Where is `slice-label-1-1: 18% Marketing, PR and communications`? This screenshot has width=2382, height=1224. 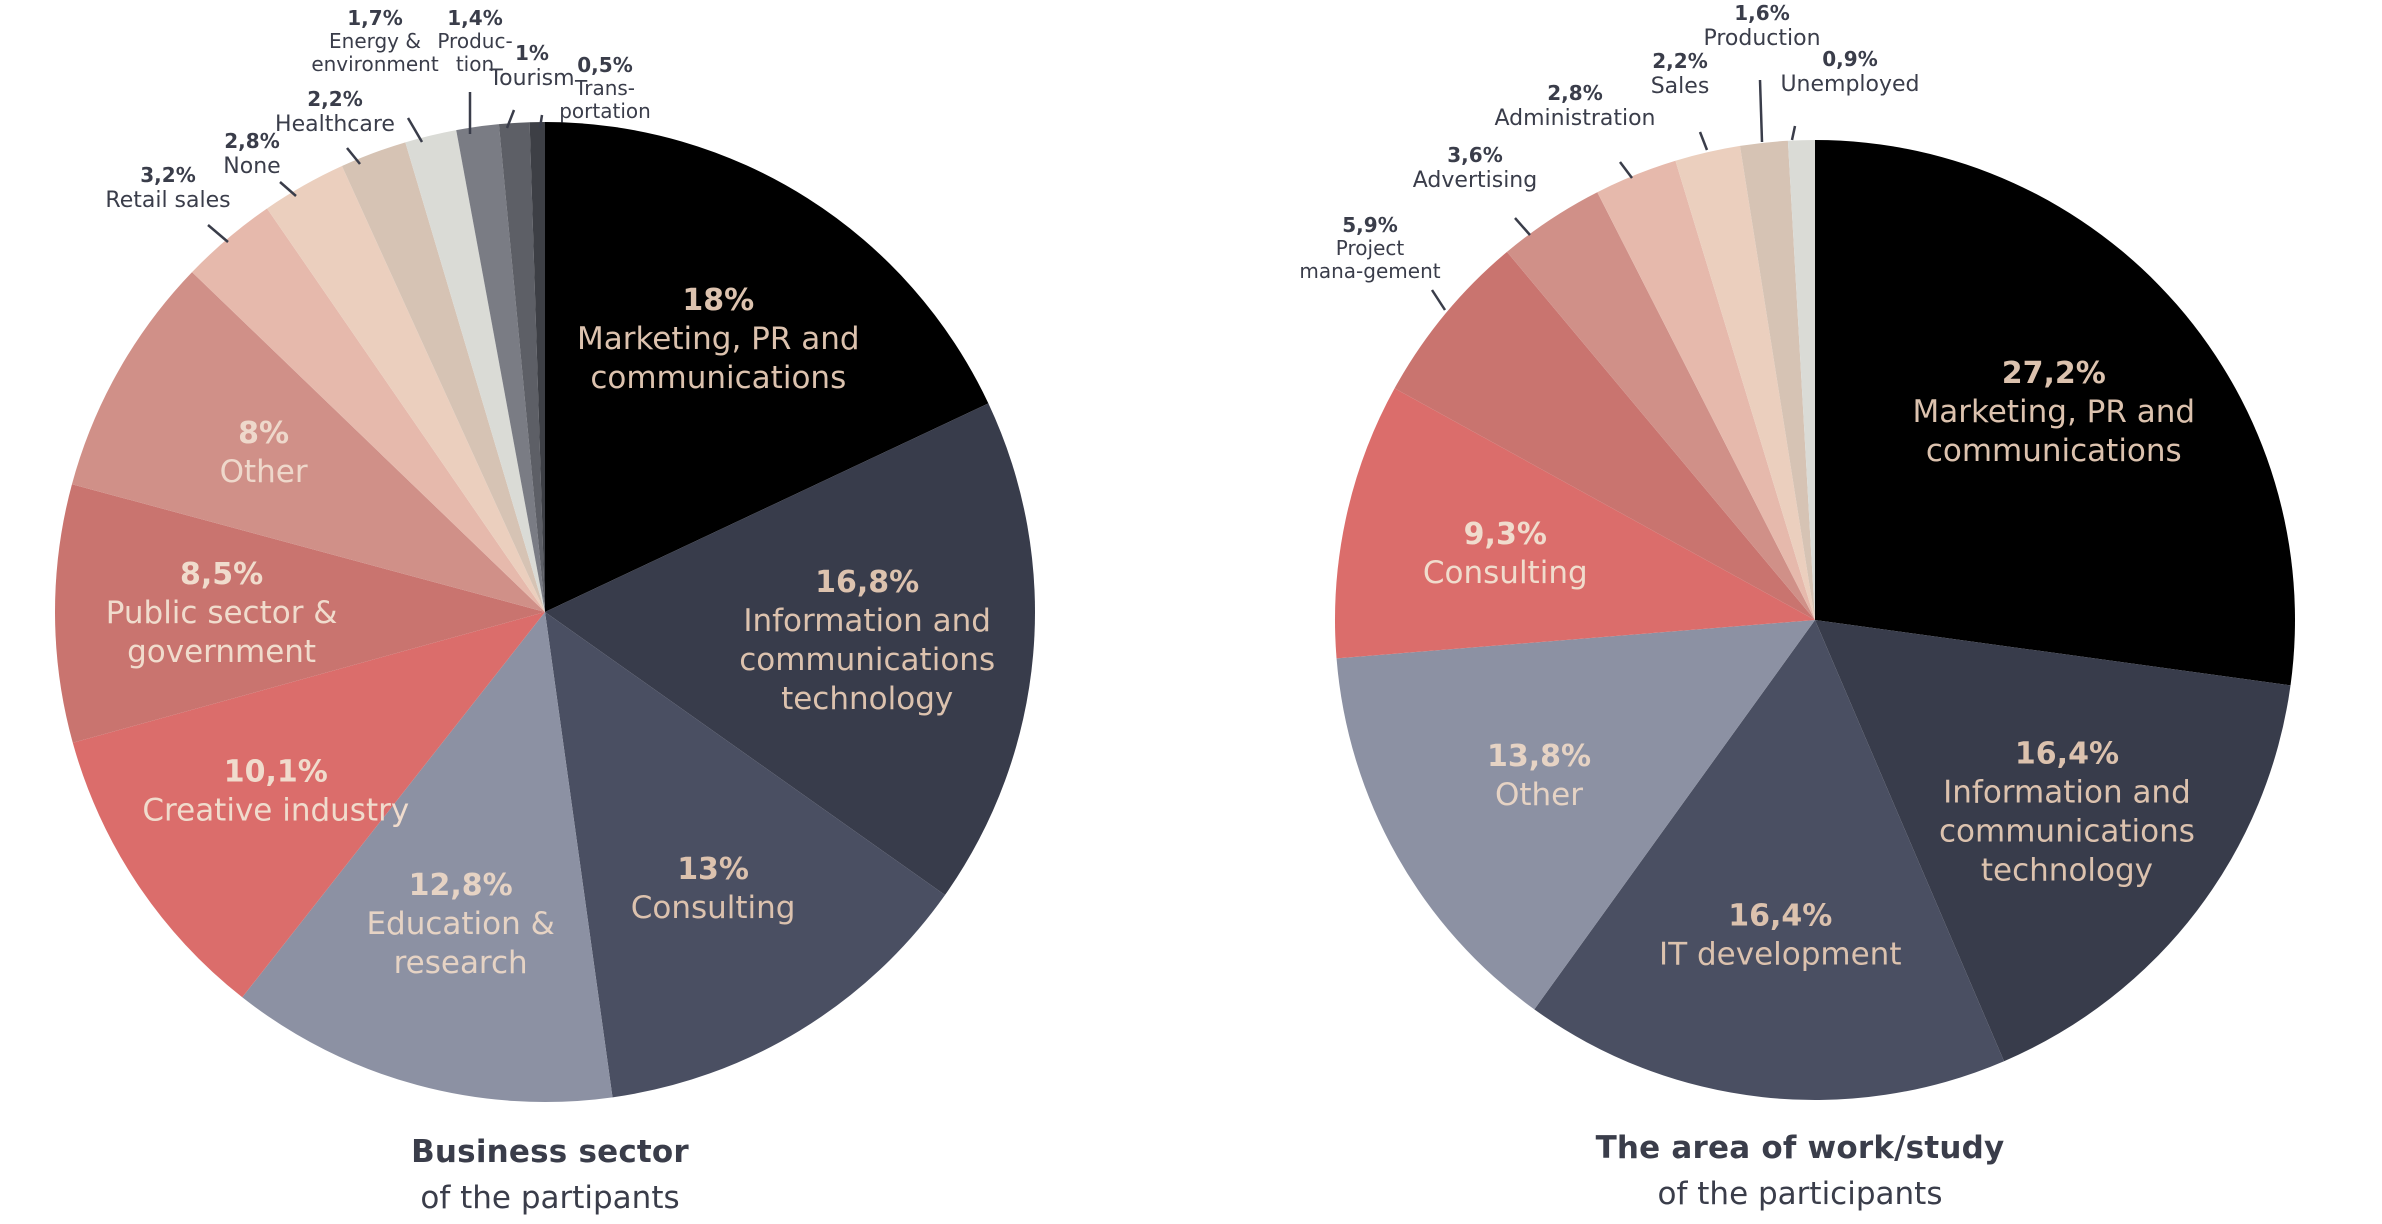
slice-label-1-1: 18% Marketing, PR and communications is located at coordinates (718, 339).